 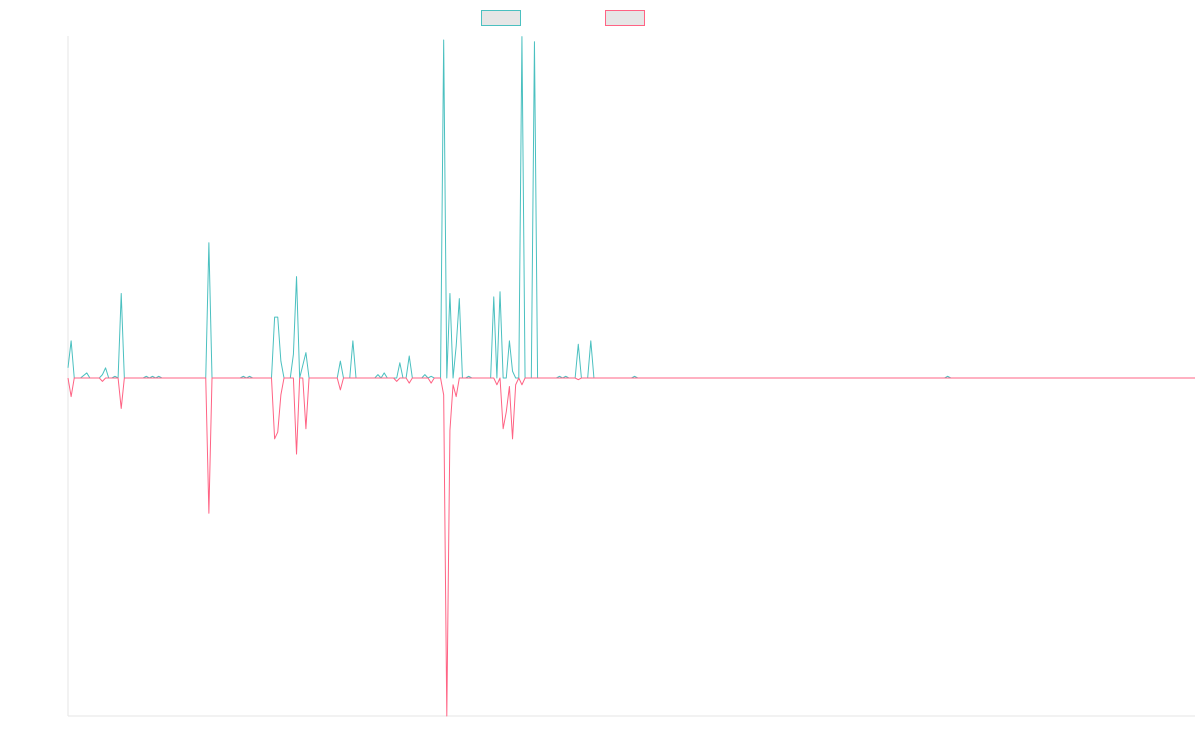 What do you see at coordinates (563, 18) in the screenshot?
I see `chart-legend` at bounding box center [563, 18].